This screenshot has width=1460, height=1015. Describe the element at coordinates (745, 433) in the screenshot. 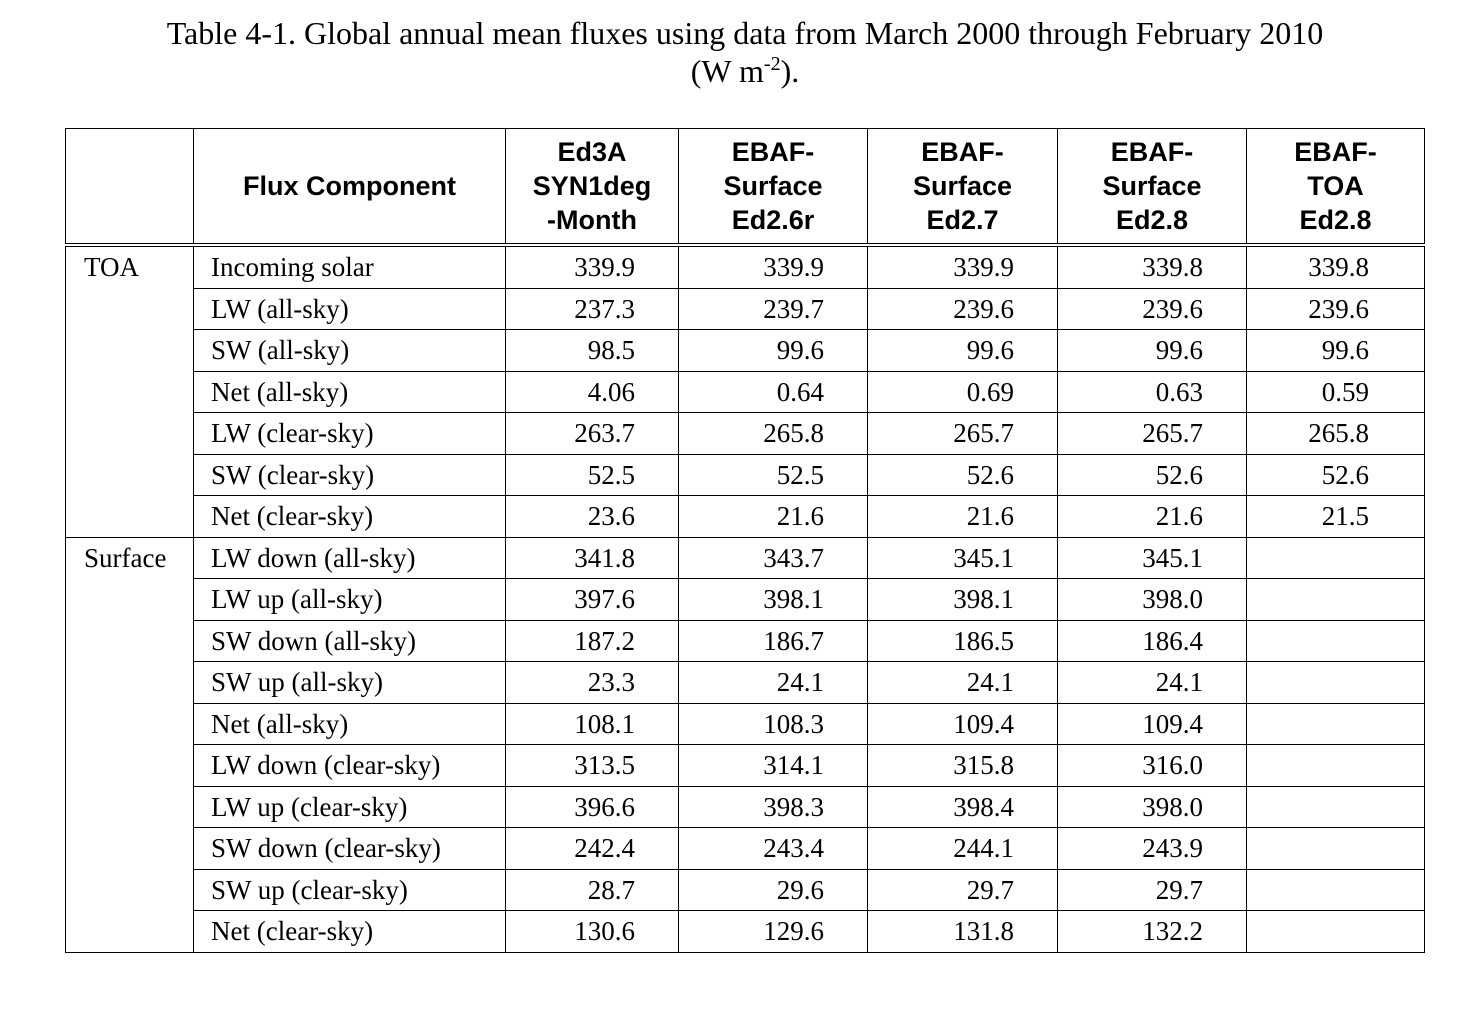

I see `table-row: LW (clear-sky) 263.7 265.8 265.7 265.7 265.8` at that location.